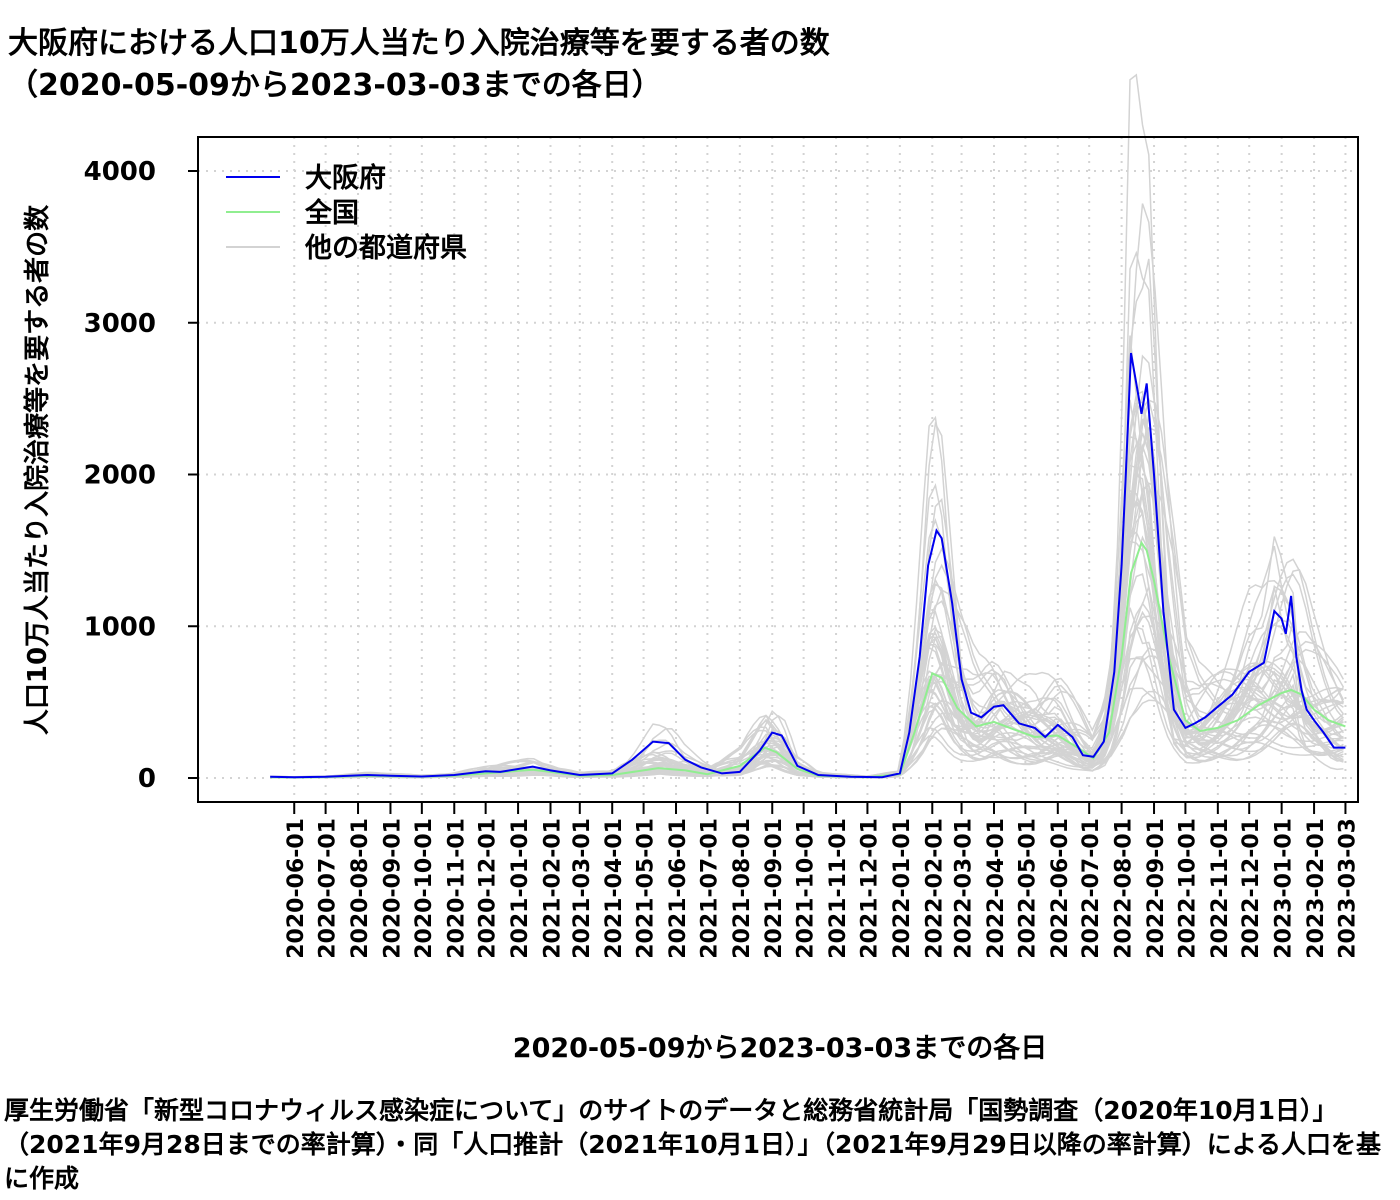  Describe the element at coordinates (614, 888) in the screenshot. I see `x-tick-label: 2021-04-01` at that location.